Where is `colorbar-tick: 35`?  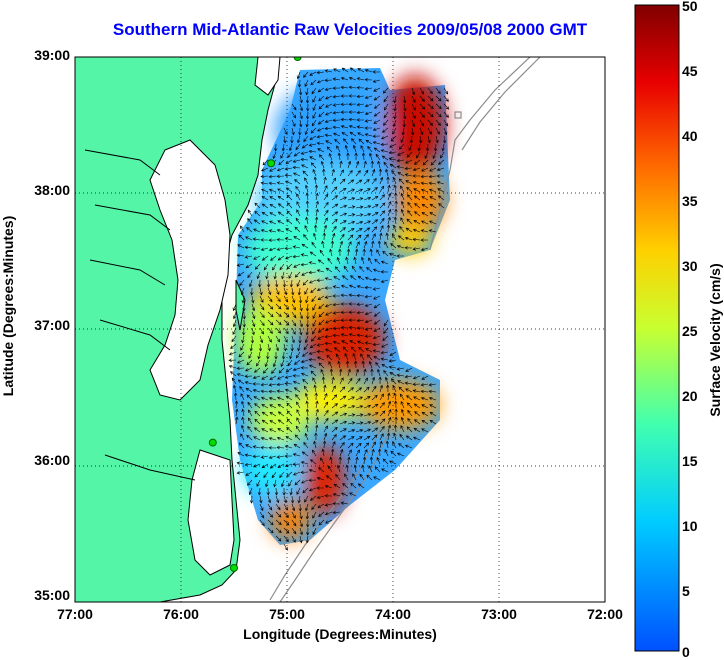
colorbar-tick: 35 is located at coordinates (690, 201).